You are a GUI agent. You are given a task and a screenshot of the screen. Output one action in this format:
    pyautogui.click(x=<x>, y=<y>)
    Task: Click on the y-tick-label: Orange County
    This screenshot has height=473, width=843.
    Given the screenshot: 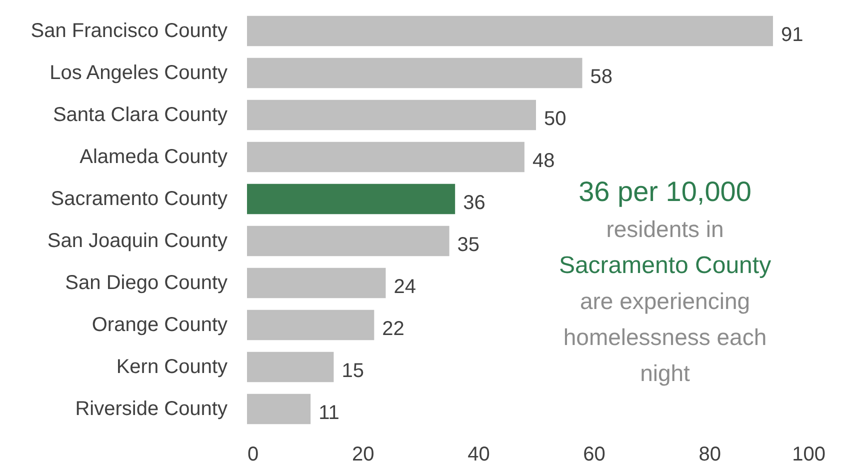 What is the action you would take?
    pyautogui.click(x=160, y=325)
    